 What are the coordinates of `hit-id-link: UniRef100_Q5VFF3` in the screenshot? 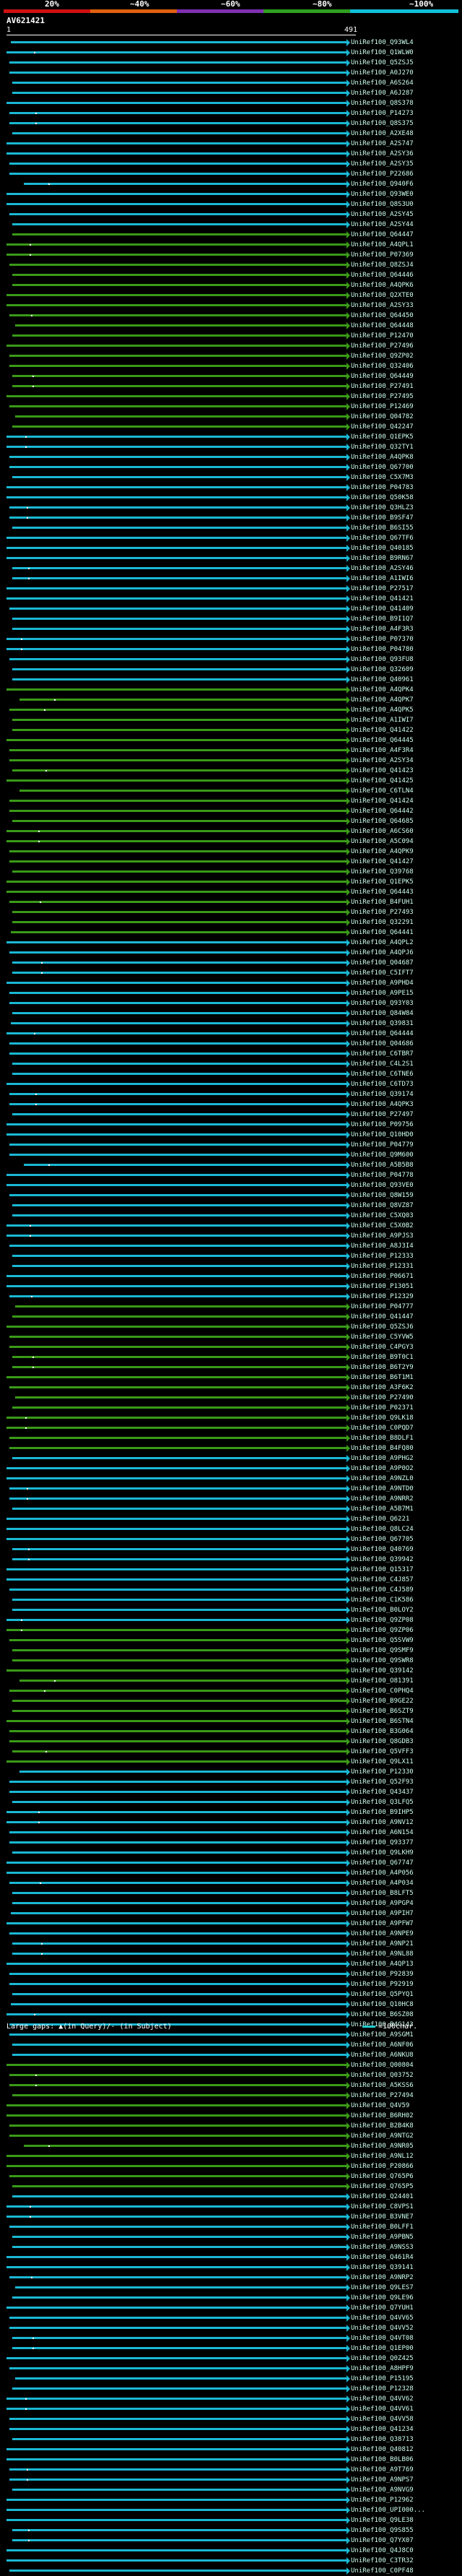 It's located at (382, 1752).